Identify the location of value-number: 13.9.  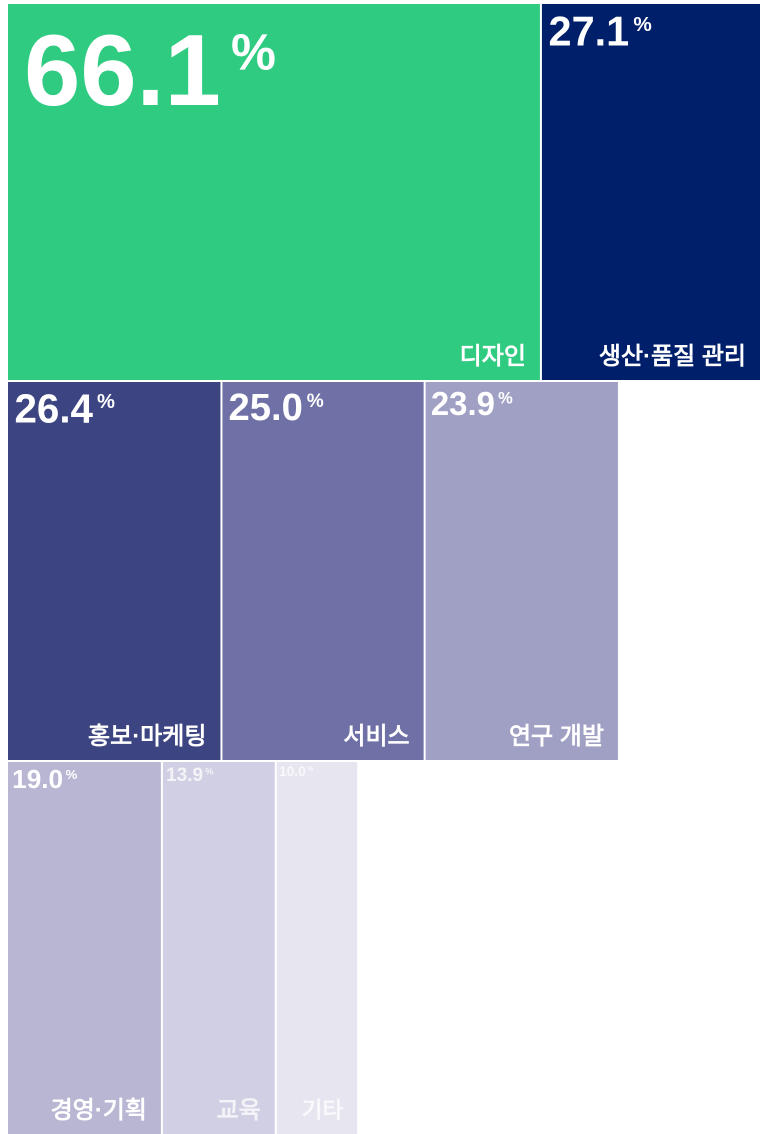
(184, 775).